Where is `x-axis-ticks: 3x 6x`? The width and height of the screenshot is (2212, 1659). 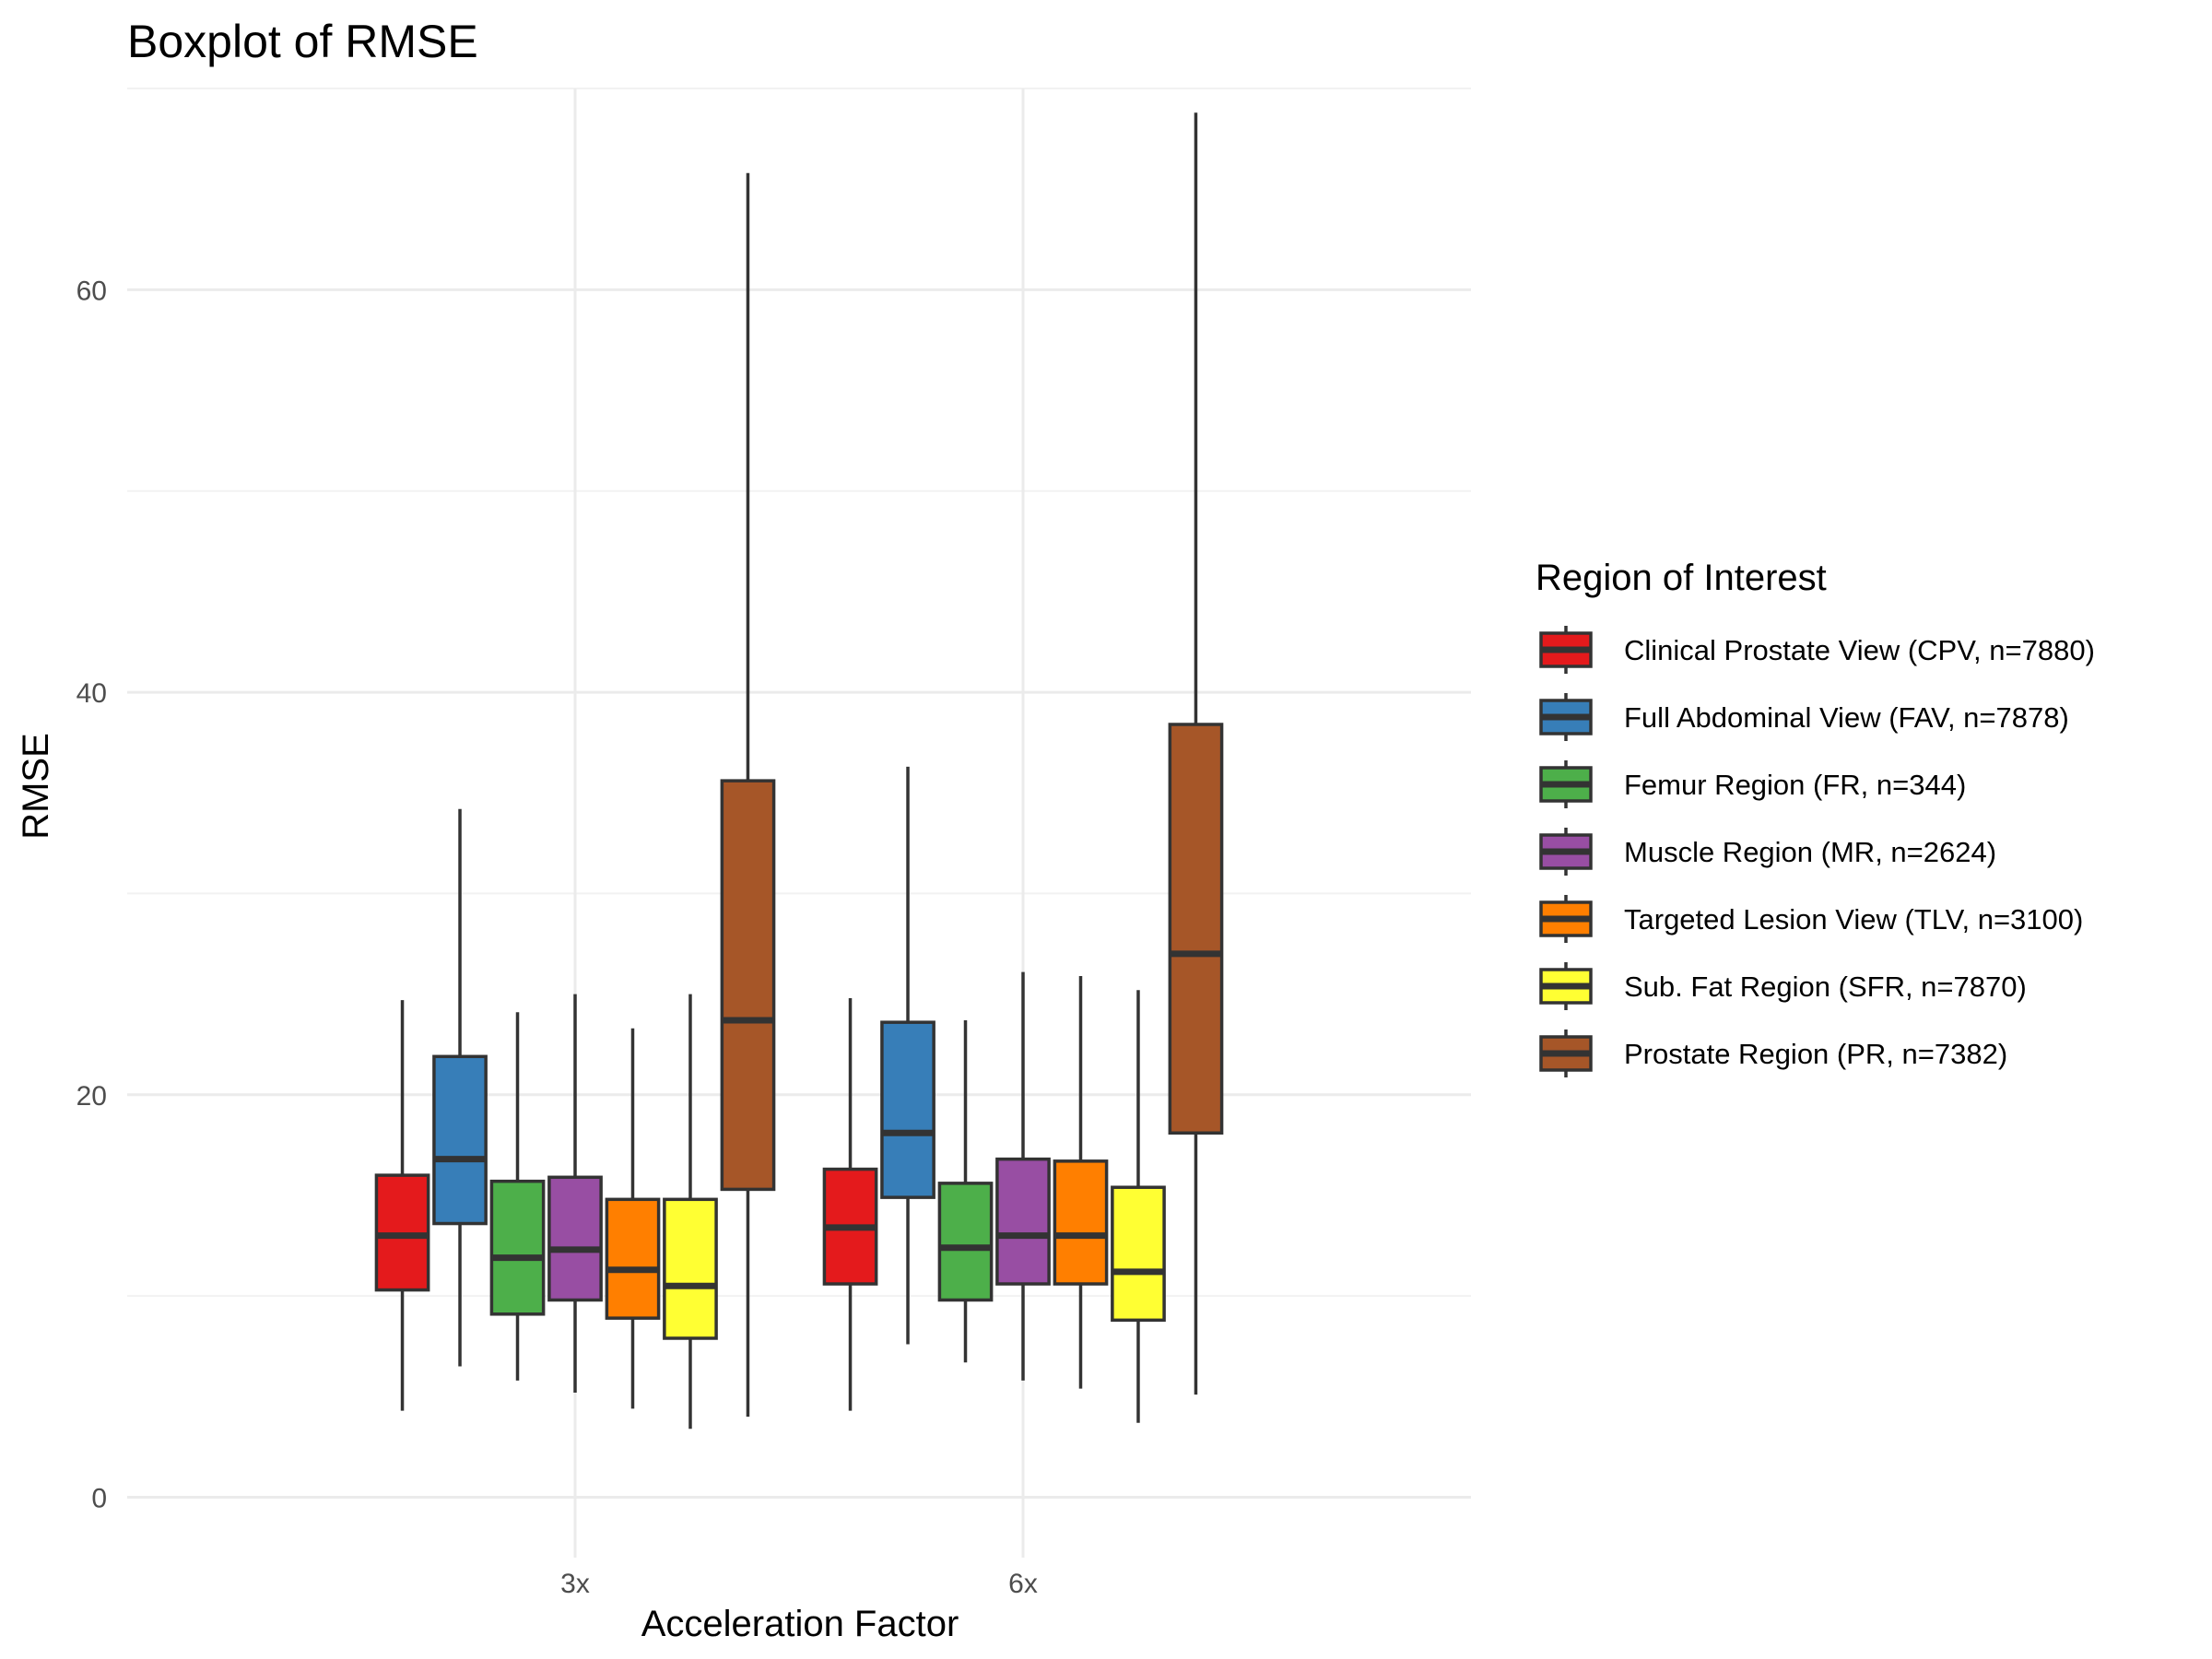
x-axis-ticks: 3x 6x is located at coordinates (799, 1584).